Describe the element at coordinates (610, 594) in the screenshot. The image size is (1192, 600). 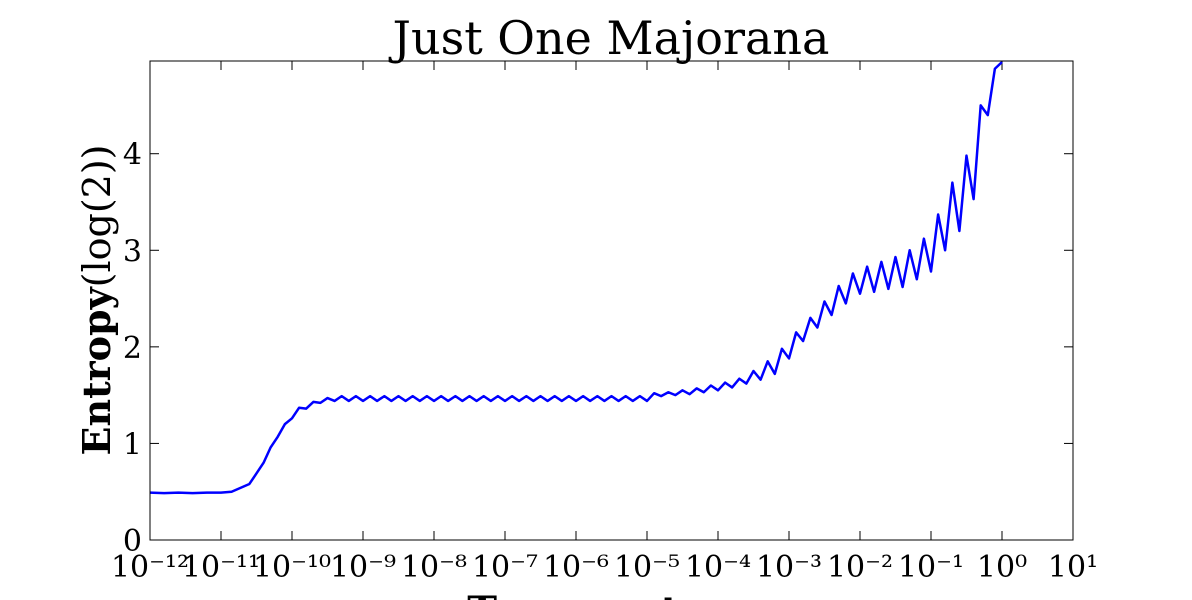
I see `x-axis-label: Temperature` at that location.